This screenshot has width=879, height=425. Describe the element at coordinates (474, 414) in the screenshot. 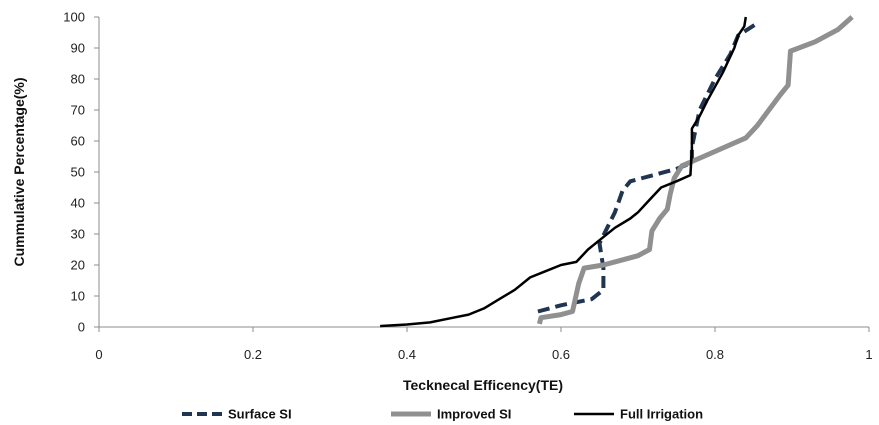

I see `legend-label-improved-si: Improved SI` at that location.